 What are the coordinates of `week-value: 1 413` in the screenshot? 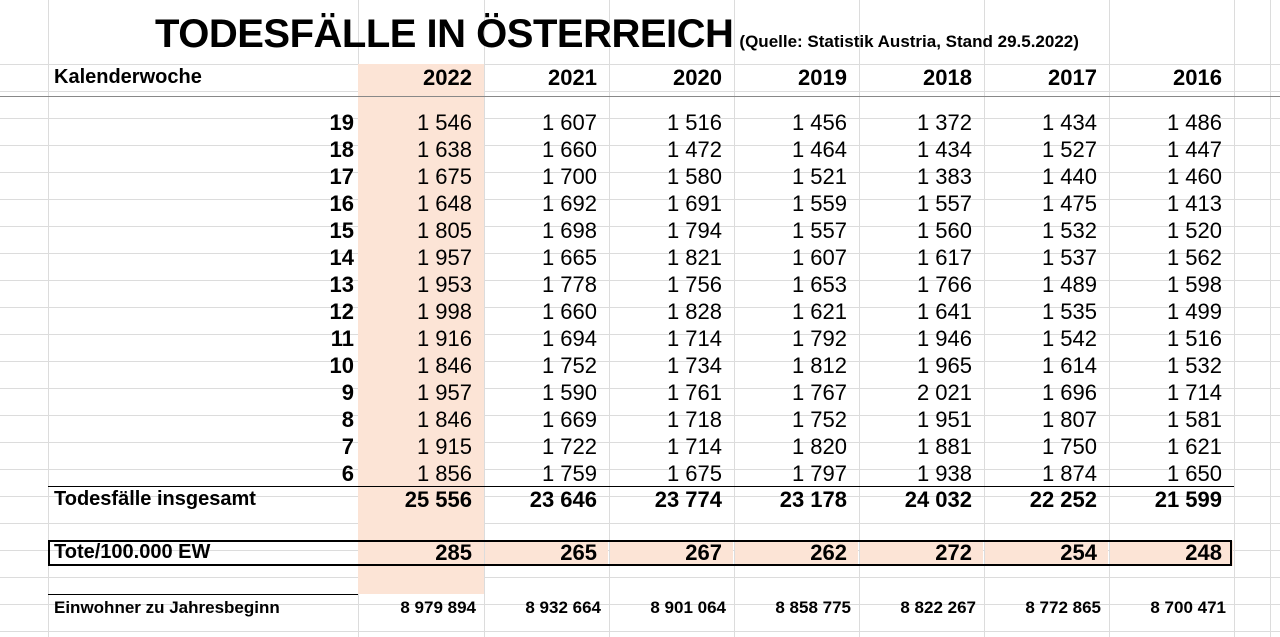 It's located at (1194, 203).